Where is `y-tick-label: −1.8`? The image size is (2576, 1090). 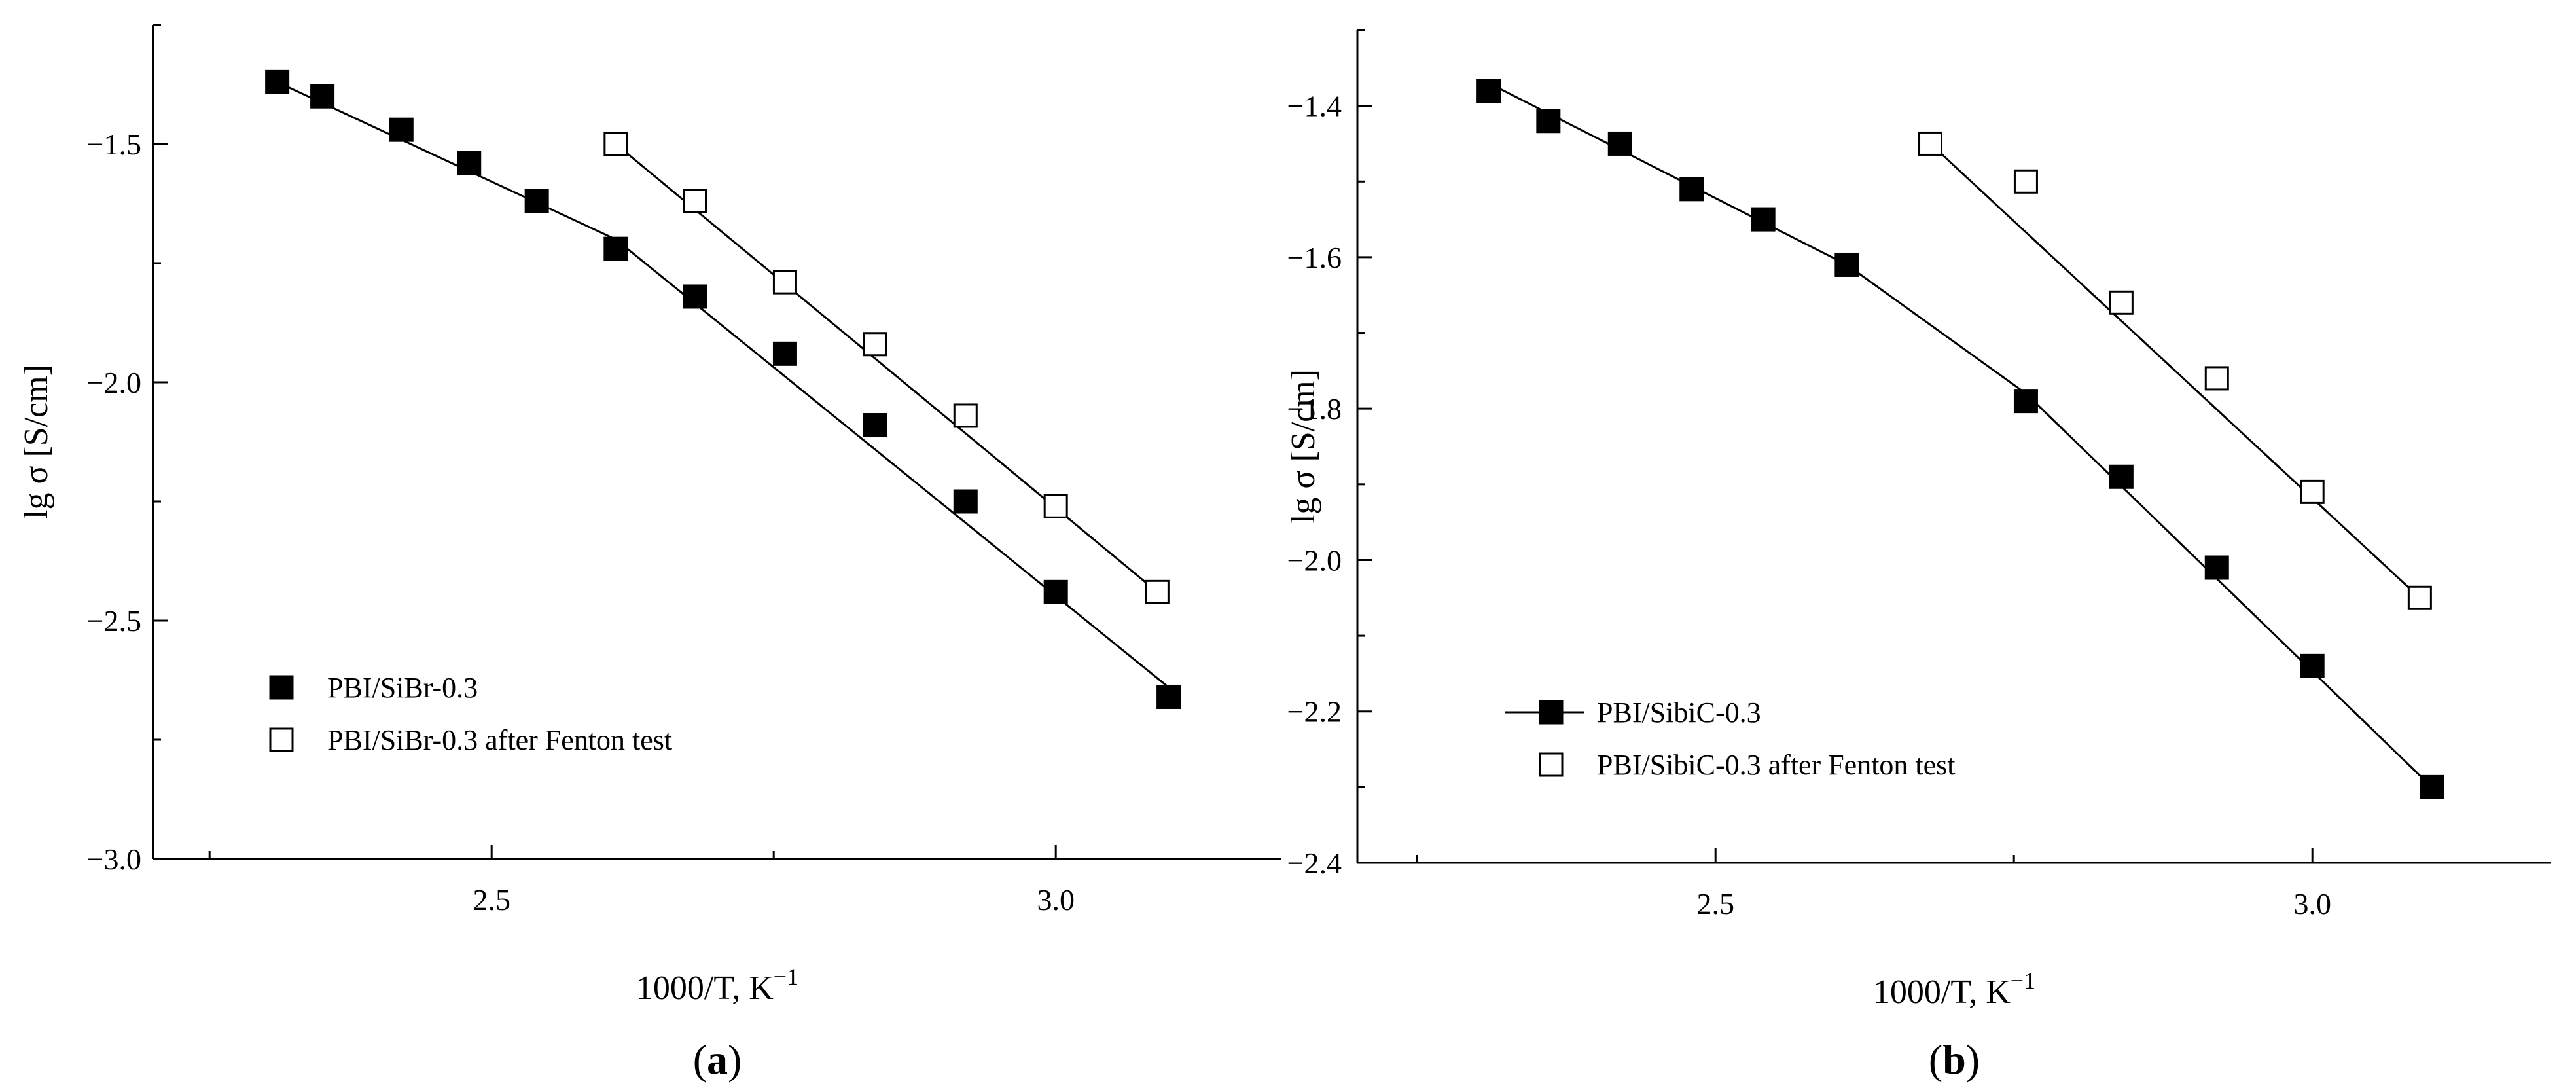 y-tick-label: −1.8 is located at coordinates (1314, 409).